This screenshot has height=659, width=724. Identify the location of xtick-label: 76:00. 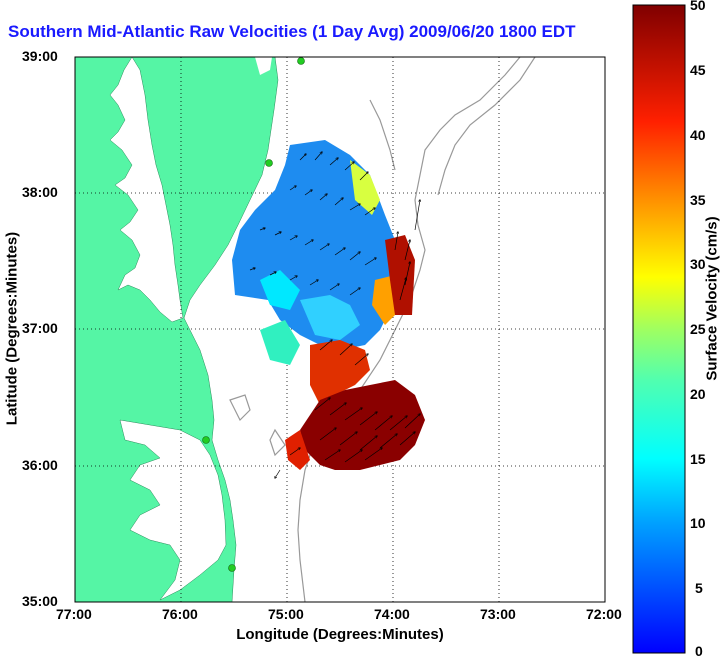
(180, 614).